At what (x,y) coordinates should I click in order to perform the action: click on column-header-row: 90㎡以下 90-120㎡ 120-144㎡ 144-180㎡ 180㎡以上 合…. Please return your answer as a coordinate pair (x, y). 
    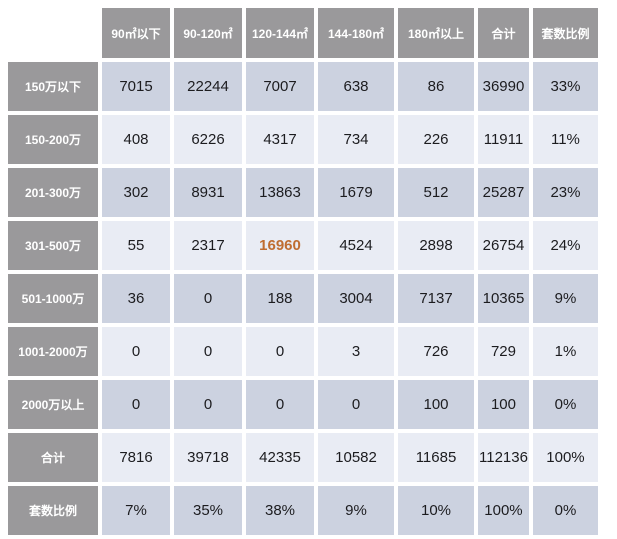
    Looking at the image, I should click on (303, 33).